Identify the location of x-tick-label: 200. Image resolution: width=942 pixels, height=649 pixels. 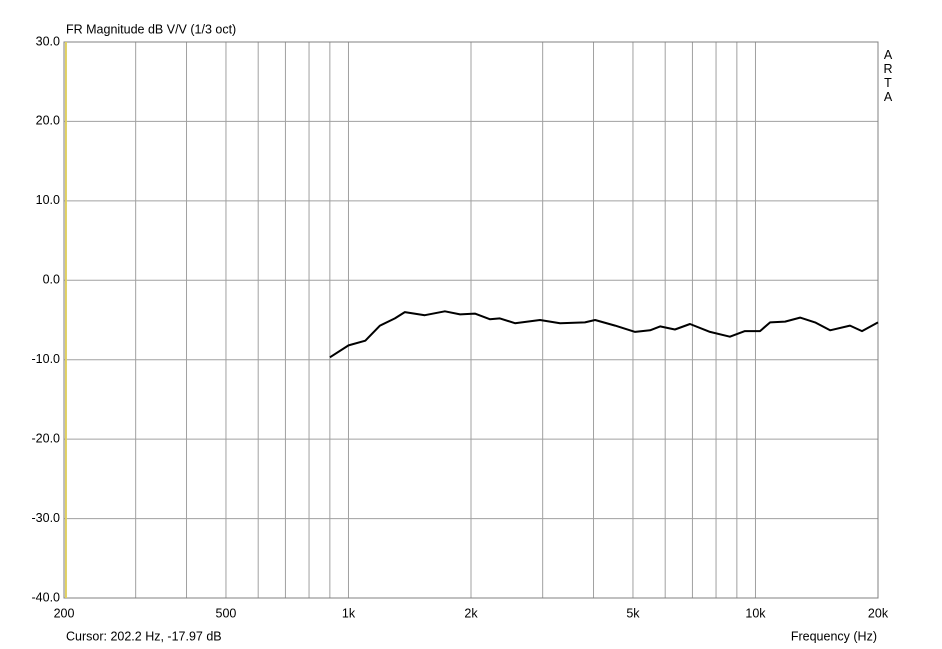
(64, 613).